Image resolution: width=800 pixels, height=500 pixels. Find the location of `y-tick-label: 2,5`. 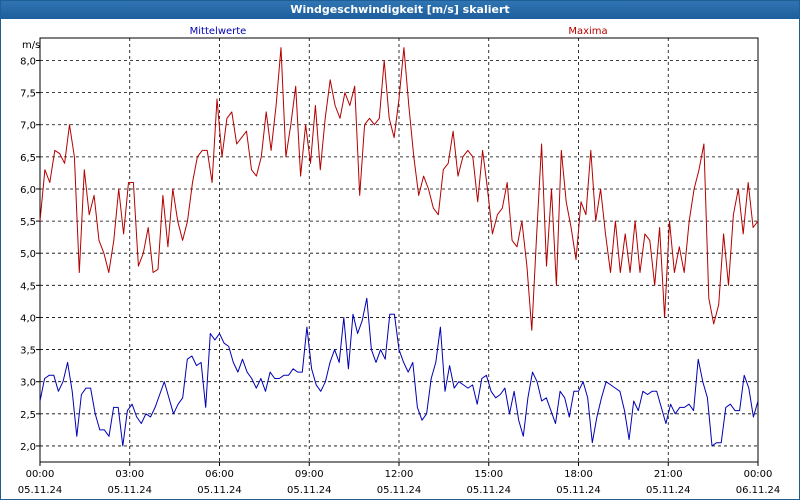

y-tick-label: 2,5 is located at coordinates (28, 415).